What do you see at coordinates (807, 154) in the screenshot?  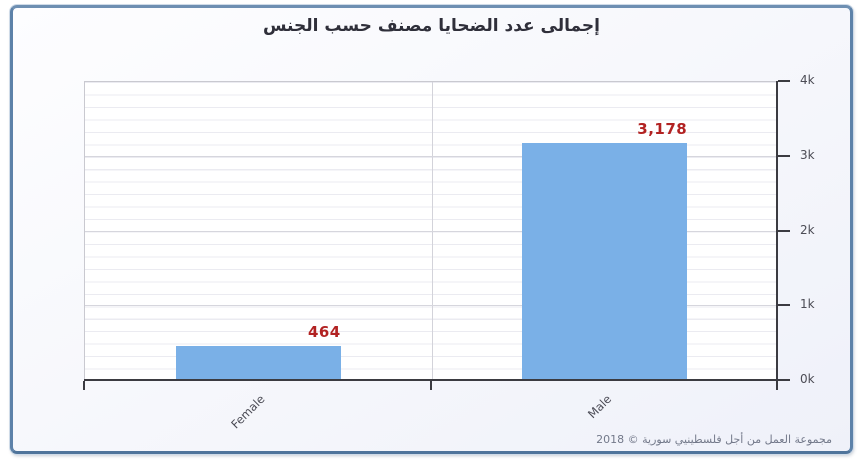 I see `y-axis-tick-label: 3k` at bounding box center [807, 154].